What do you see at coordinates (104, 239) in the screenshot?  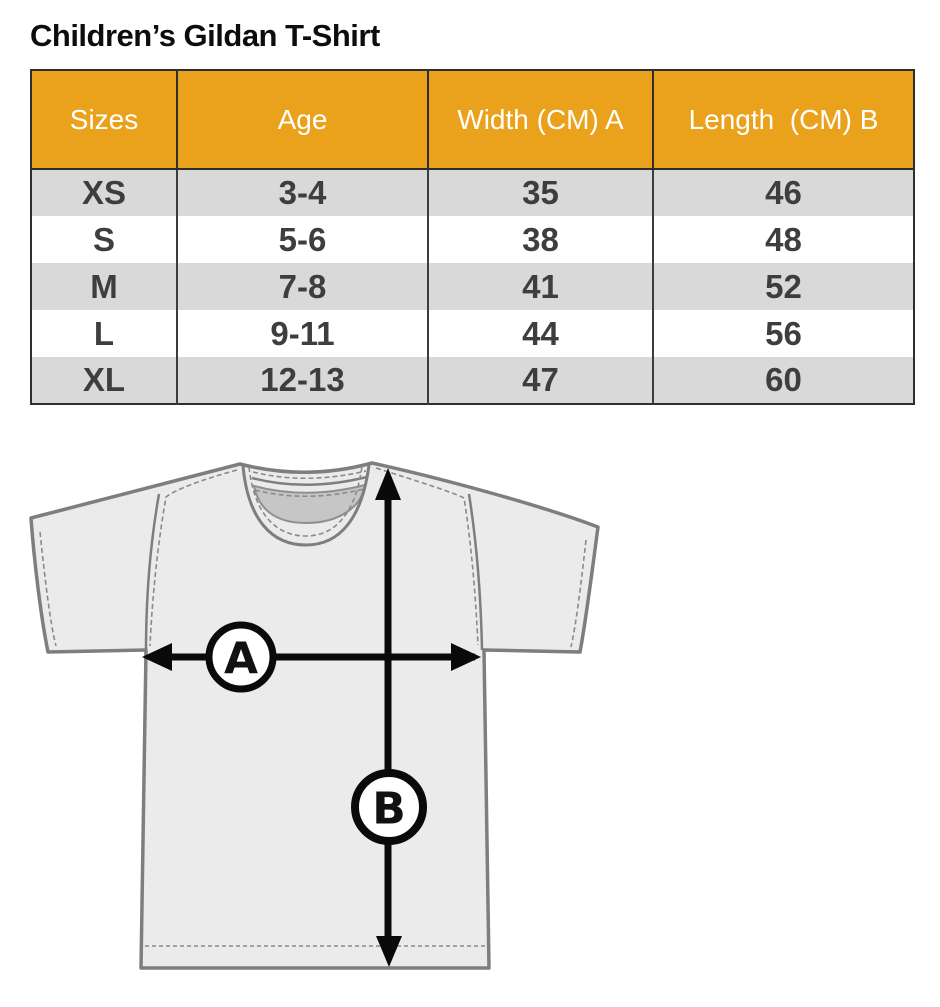 I see `size-cell: S` at bounding box center [104, 239].